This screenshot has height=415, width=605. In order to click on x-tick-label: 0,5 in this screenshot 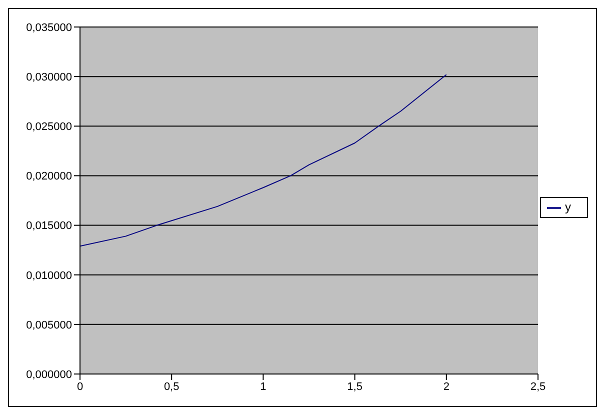, I will do `click(172, 386)`.